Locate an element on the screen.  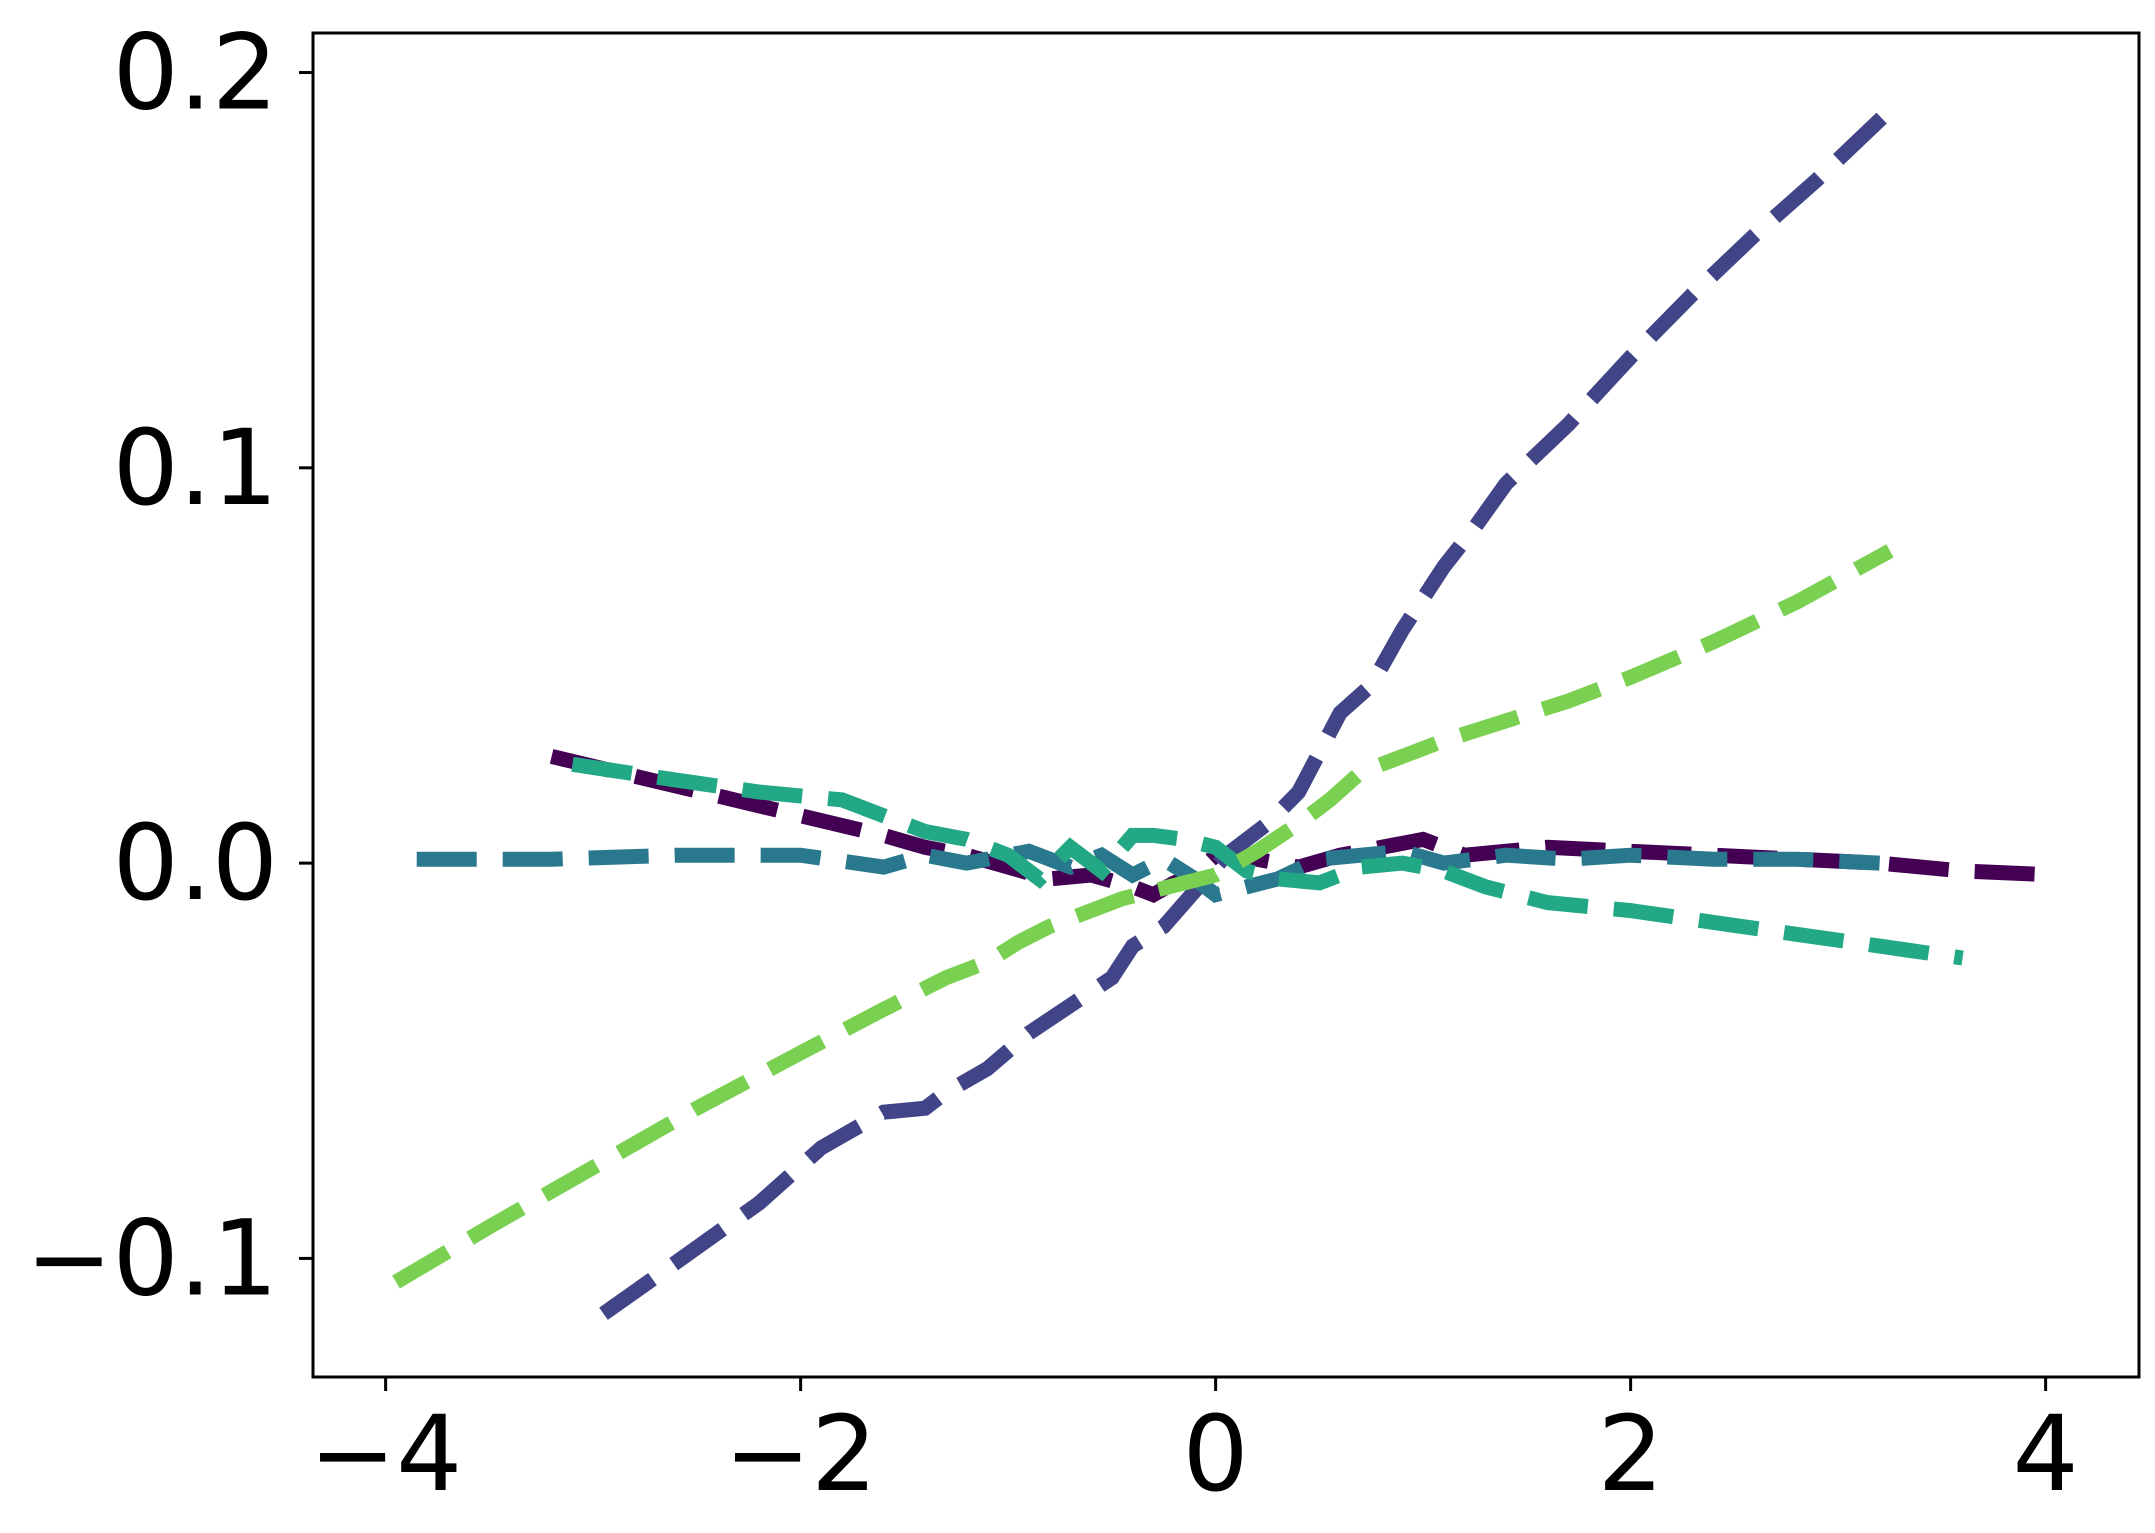
x-tick-label: 2 is located at coordinates (1631, 1454).